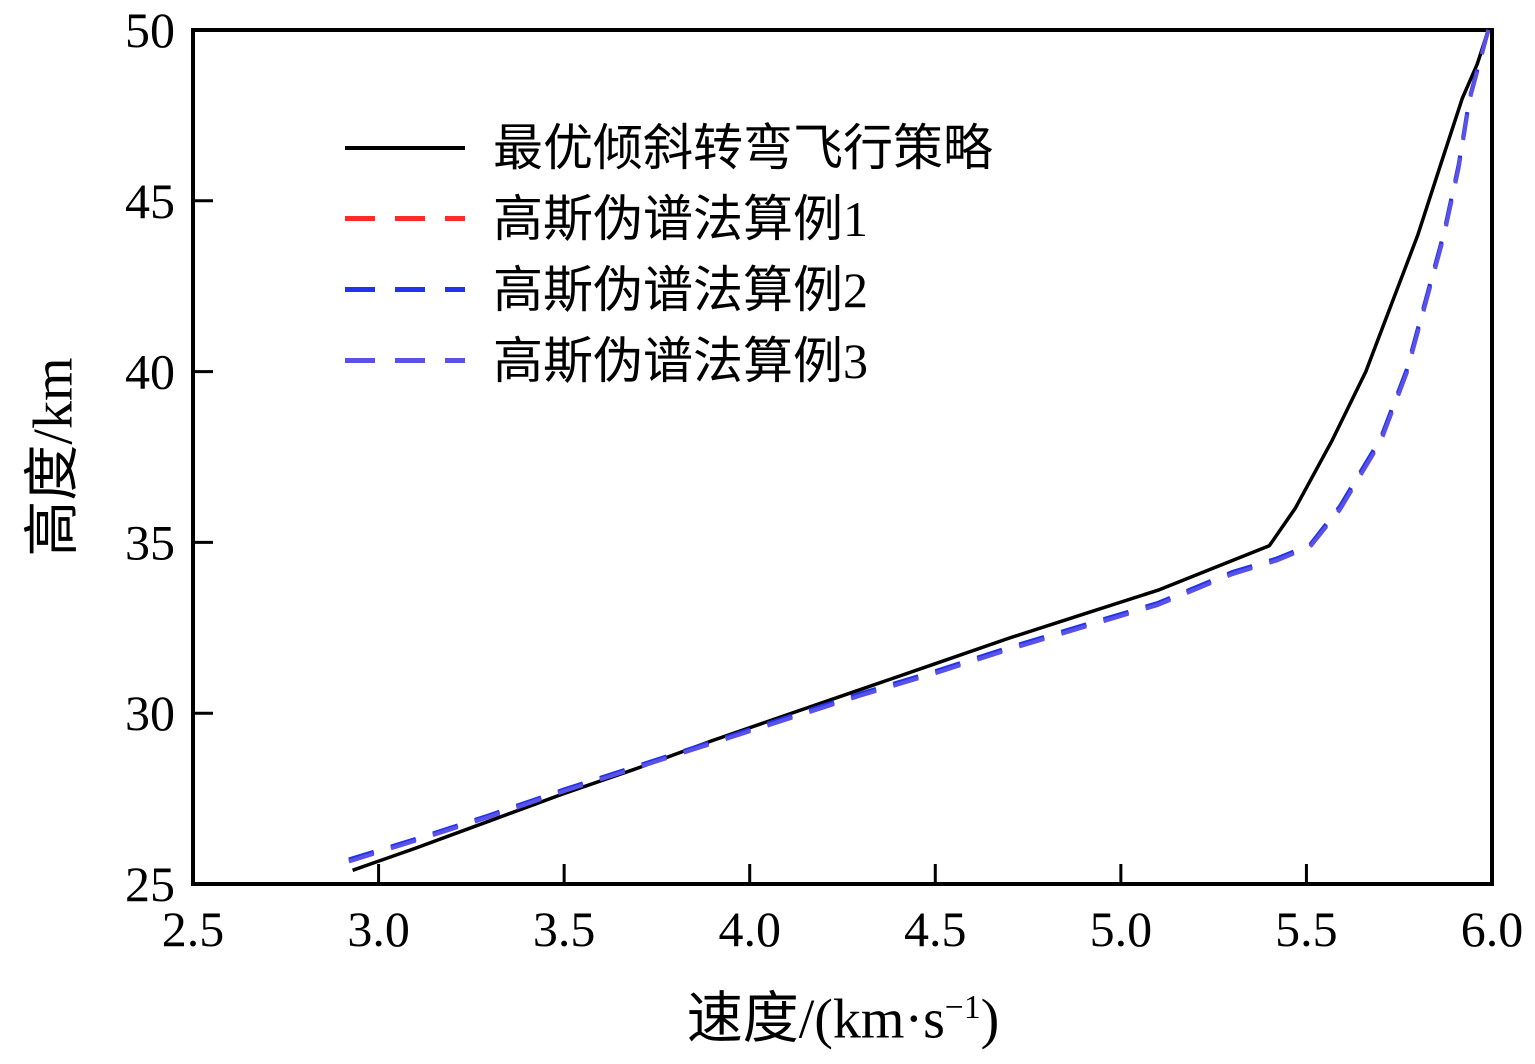 This screenshot has height=1064, width=1535. I want to click on y-tick-label: 45, so click(150, 201).